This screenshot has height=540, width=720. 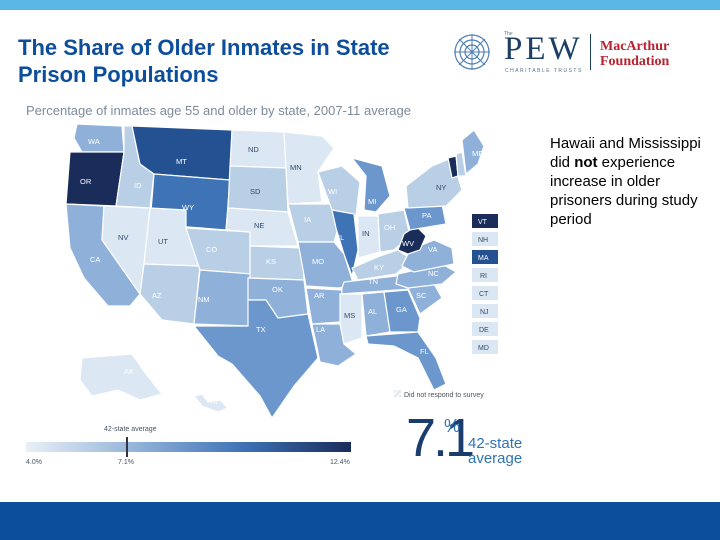 I want to click on label-la: LA, so click(x=320, y=329).